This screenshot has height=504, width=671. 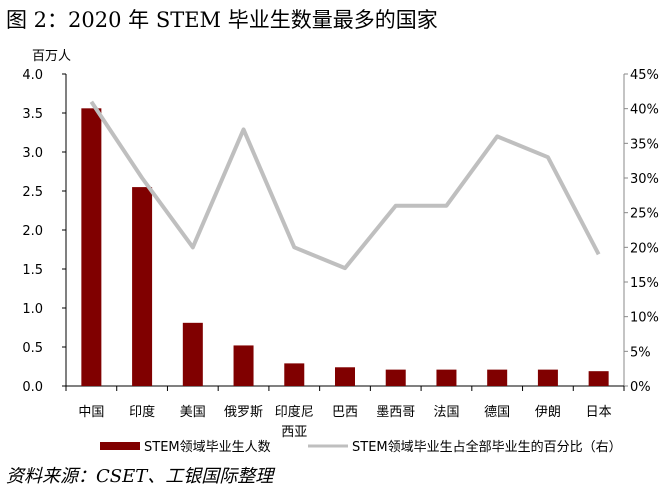 I want to click on source-note: 资料来源：CSET、工银国际整理, so click(x=140, y=476).